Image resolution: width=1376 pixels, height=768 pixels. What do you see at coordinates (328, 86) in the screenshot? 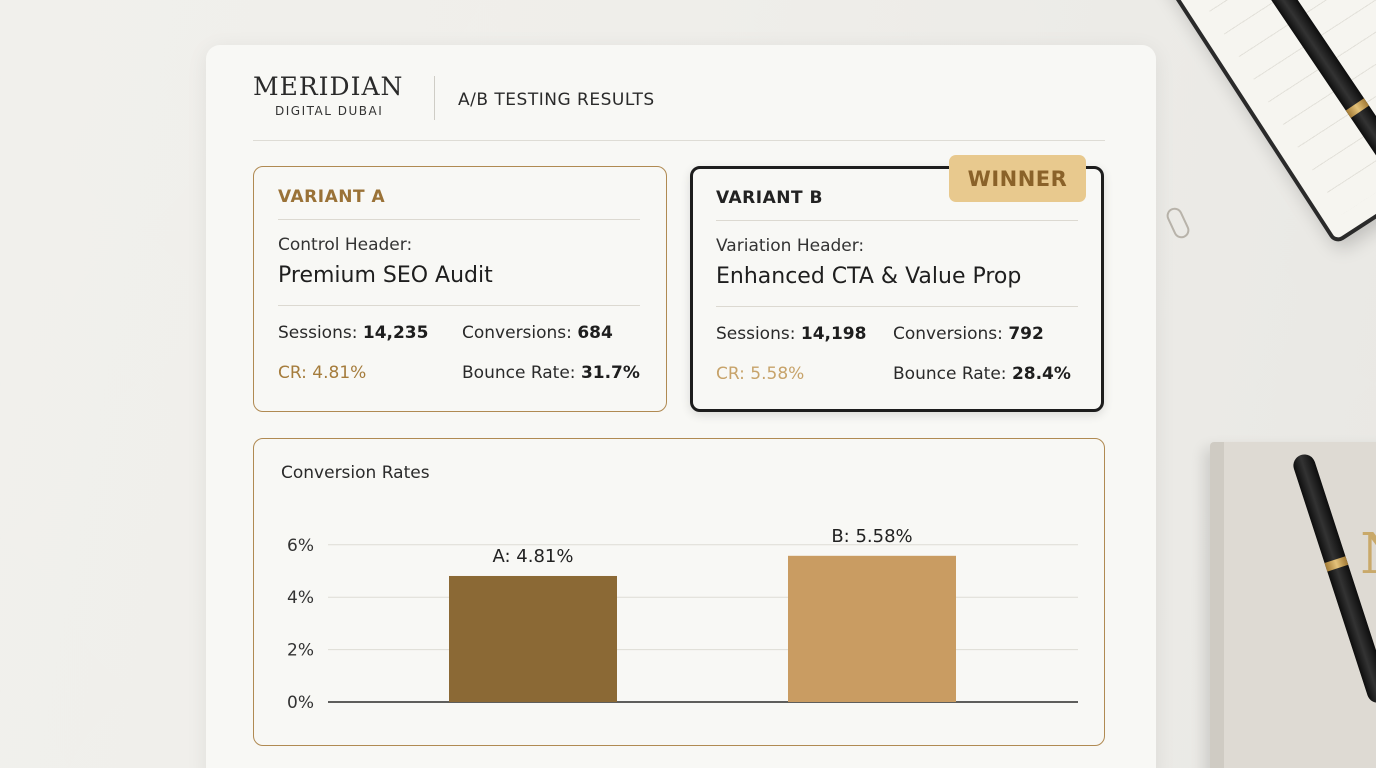
I see `brand-logo-name: MERIDIAN` at bounding box center [328, 86].